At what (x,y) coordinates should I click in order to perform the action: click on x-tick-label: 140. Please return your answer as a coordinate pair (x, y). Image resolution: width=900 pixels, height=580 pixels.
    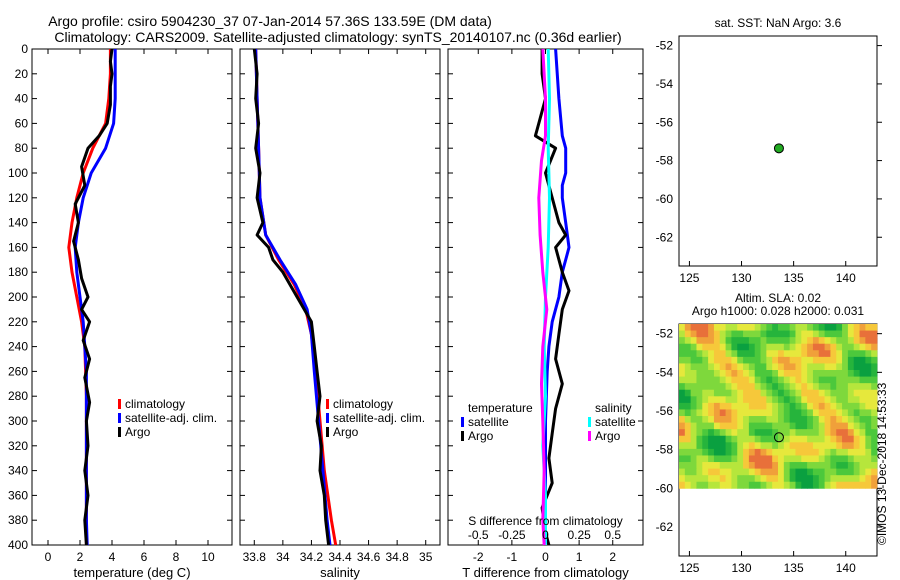
    Looking at the image, I should click on (846, 568).